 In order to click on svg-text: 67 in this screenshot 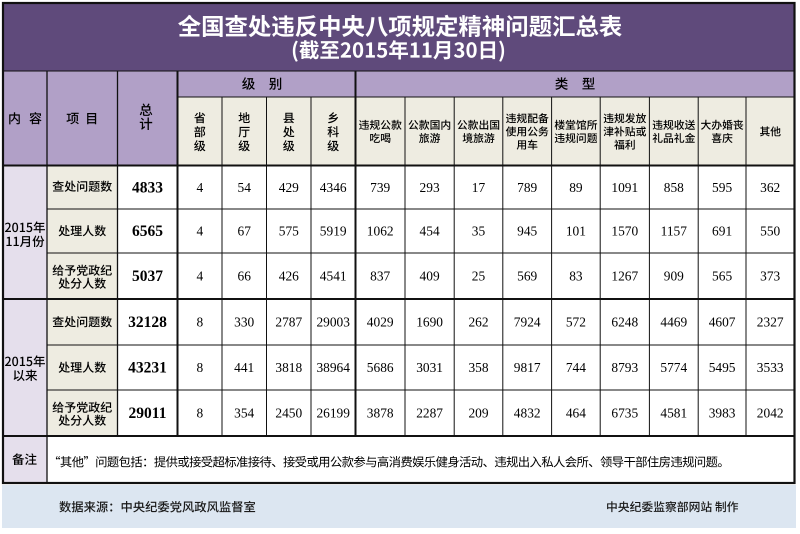, I will do `click(245, 231)`.